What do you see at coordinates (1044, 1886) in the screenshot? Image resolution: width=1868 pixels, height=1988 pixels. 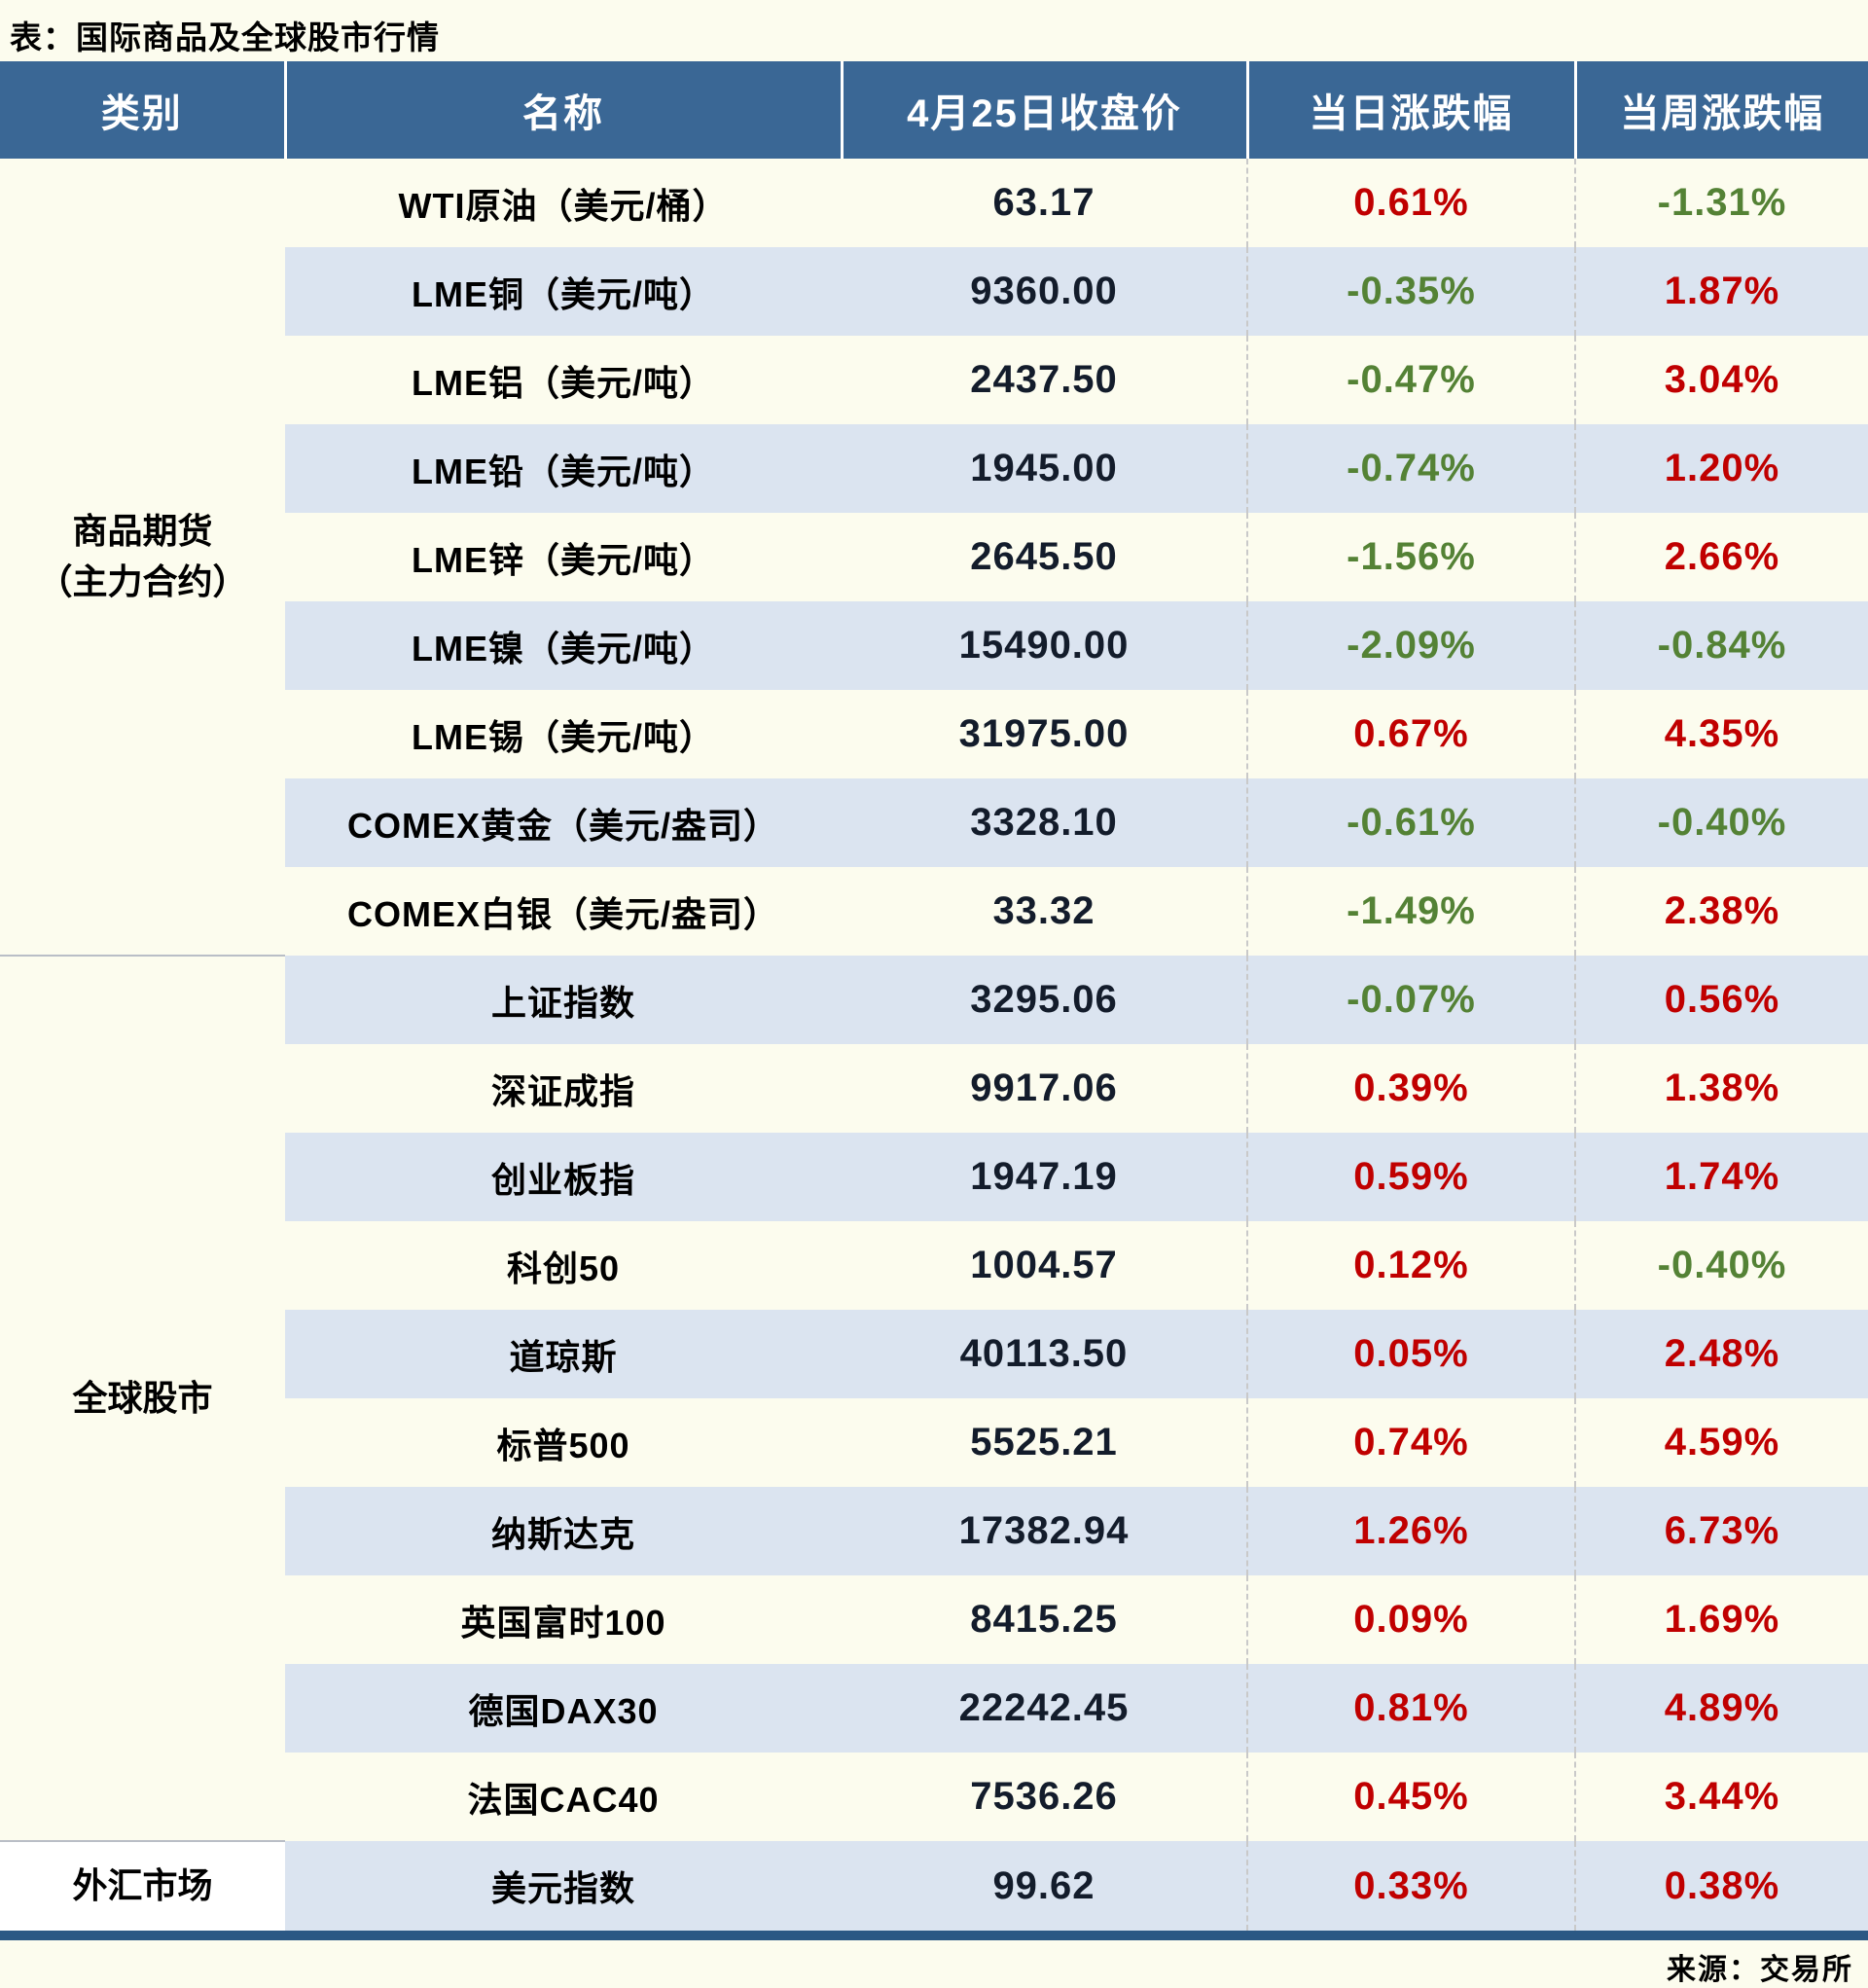 I see `price-cell: 99.62` at bounding box center [1044, 1886].